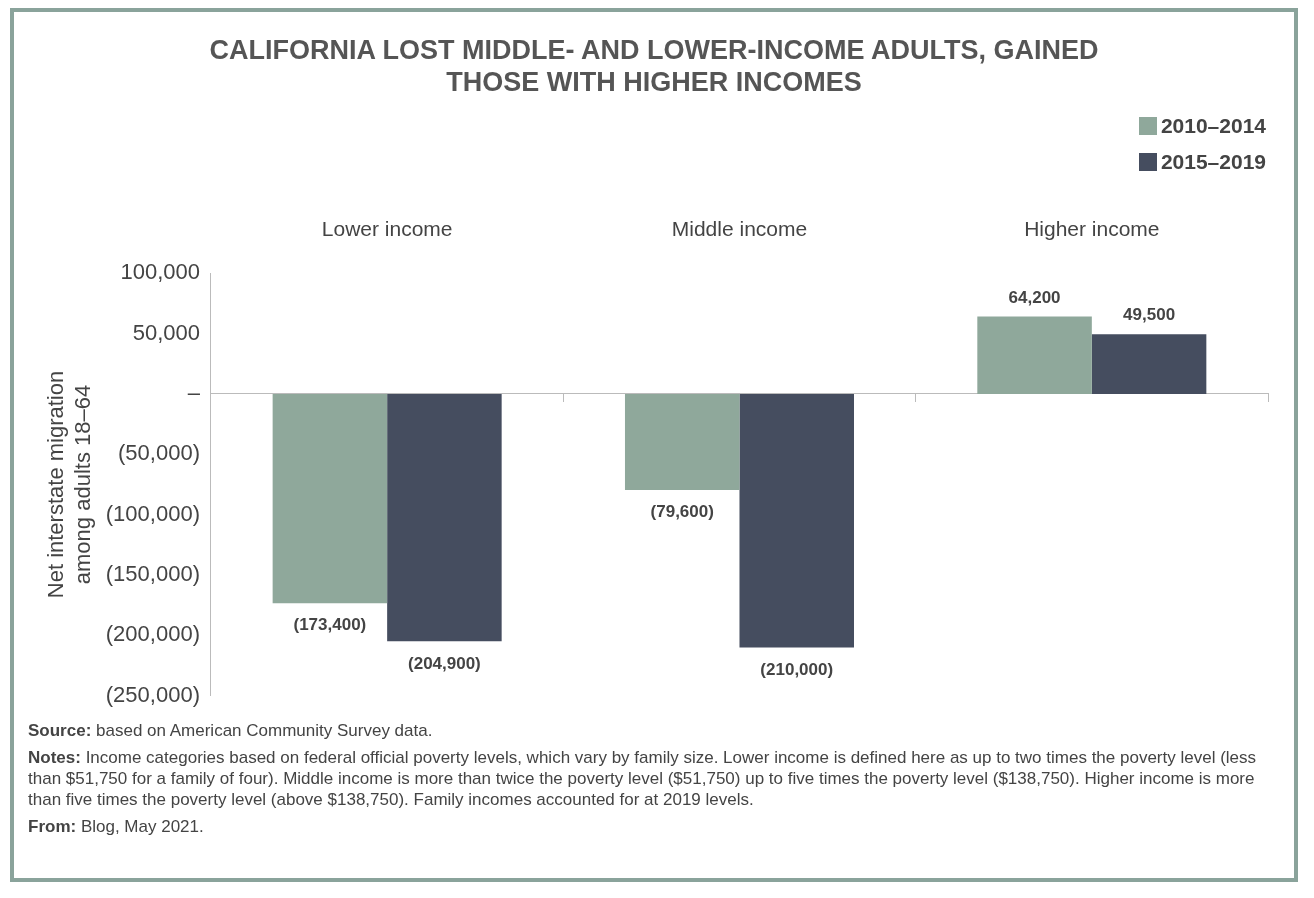 The height and width of the screenshot is (898, 1314). I want to click on x-tick-label: Middle income, so click(739, 229).